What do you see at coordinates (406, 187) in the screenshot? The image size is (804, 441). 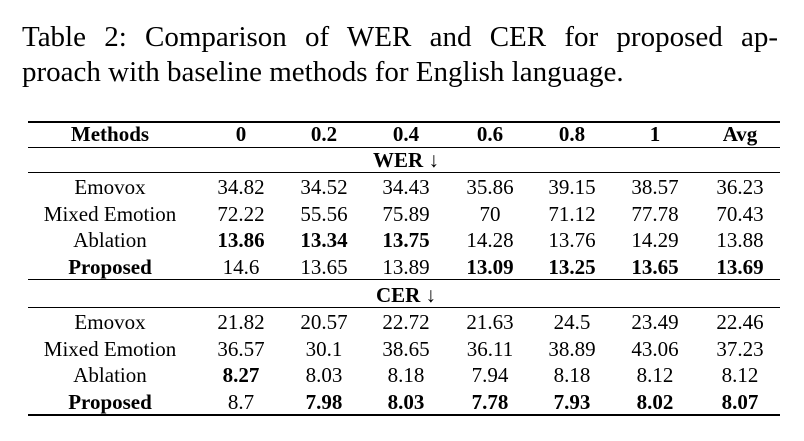 I see `table-cell: 34.43` at bounding box center [406, 187].